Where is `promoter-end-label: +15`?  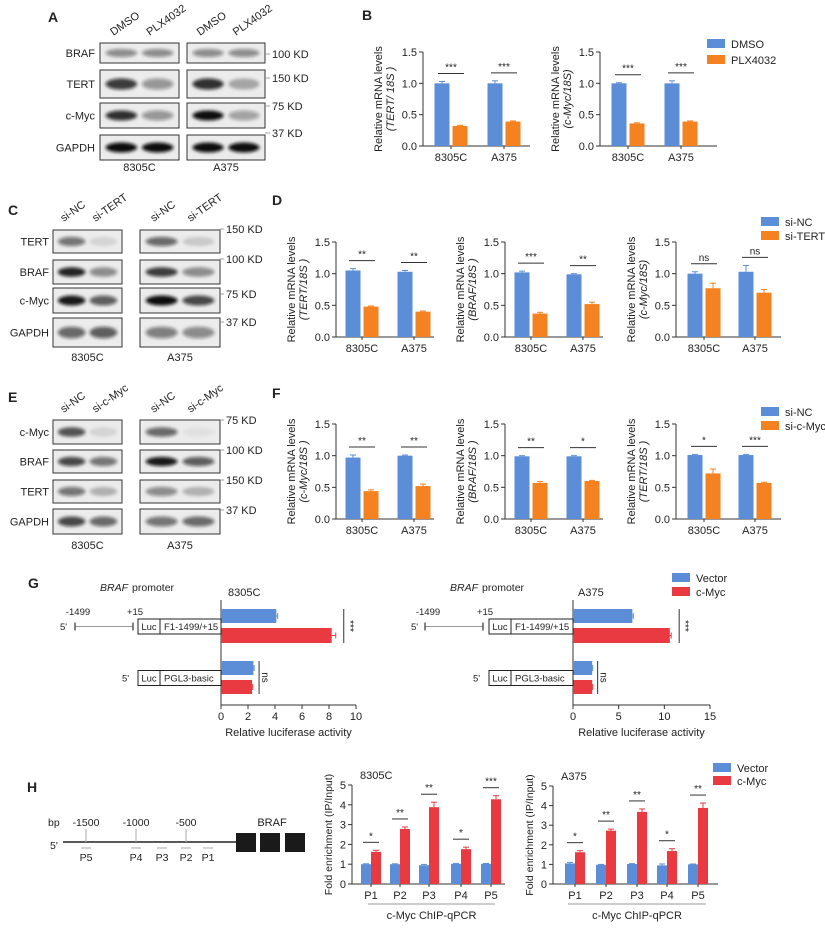
promoter-end-label: +15 is located at coordinates (135, 612).